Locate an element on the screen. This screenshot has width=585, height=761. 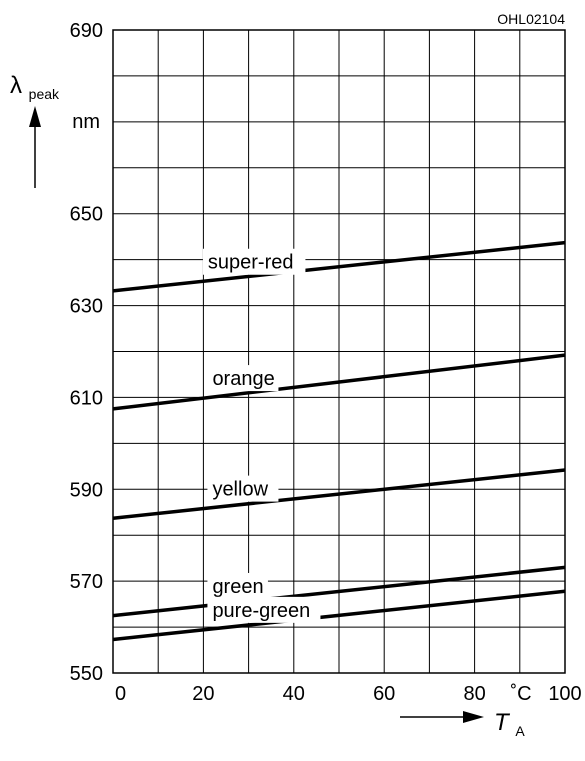
x-tick-label: 40 is located at coordinates (294, 694).